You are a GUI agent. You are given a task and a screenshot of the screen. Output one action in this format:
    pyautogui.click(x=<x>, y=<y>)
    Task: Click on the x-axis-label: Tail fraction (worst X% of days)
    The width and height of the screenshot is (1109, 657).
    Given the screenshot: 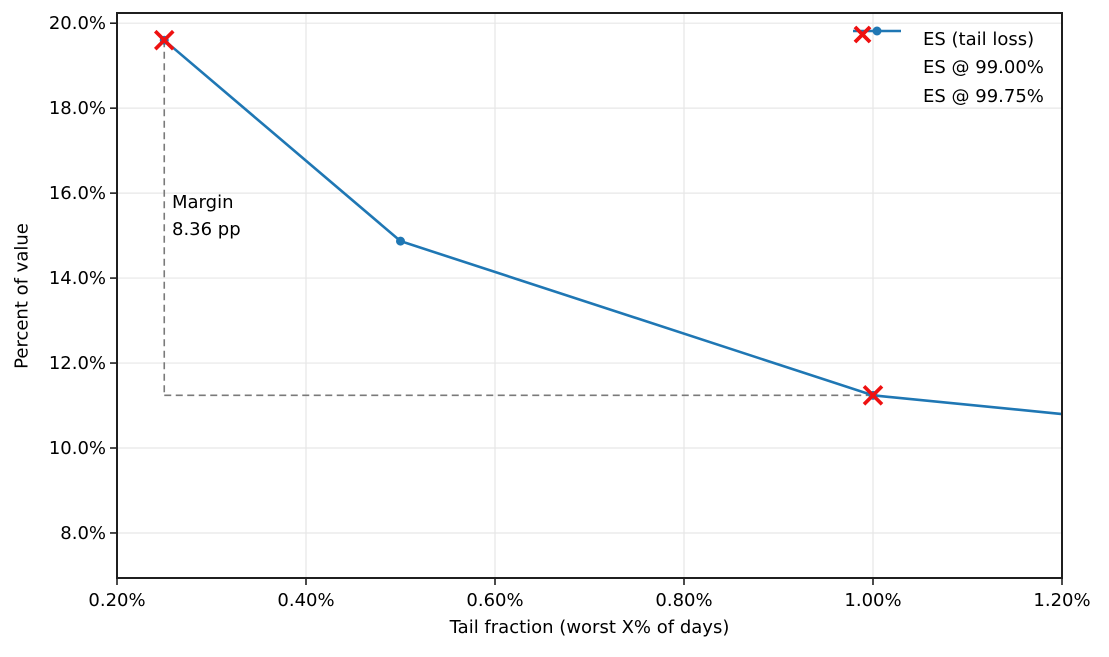 What is the action you would take?
    pyautogui.click(x=589, y=627)
    